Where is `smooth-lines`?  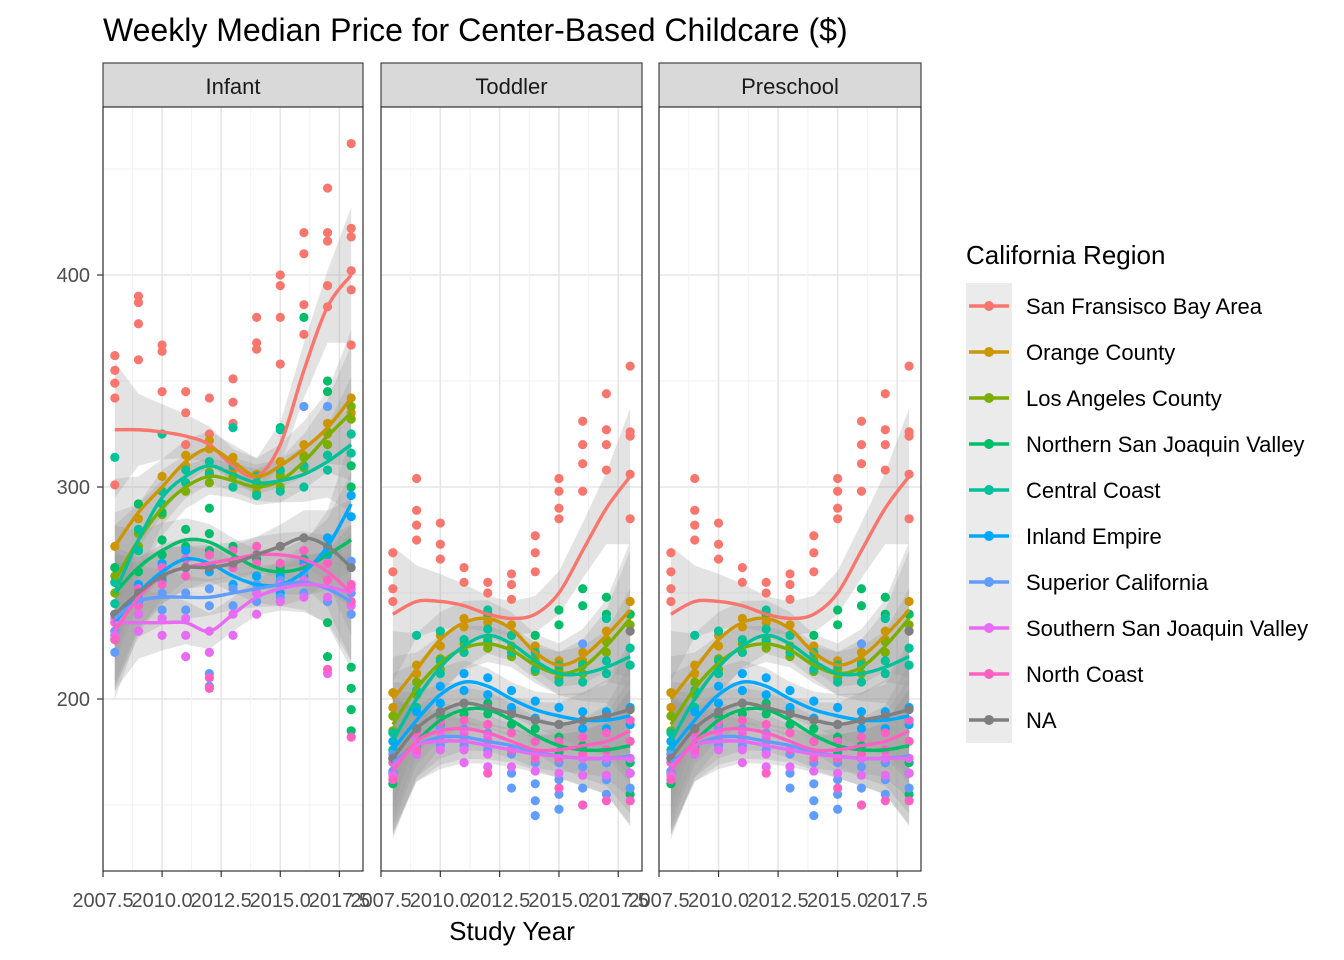 smooth-lines is located at coordinates (790, 624).